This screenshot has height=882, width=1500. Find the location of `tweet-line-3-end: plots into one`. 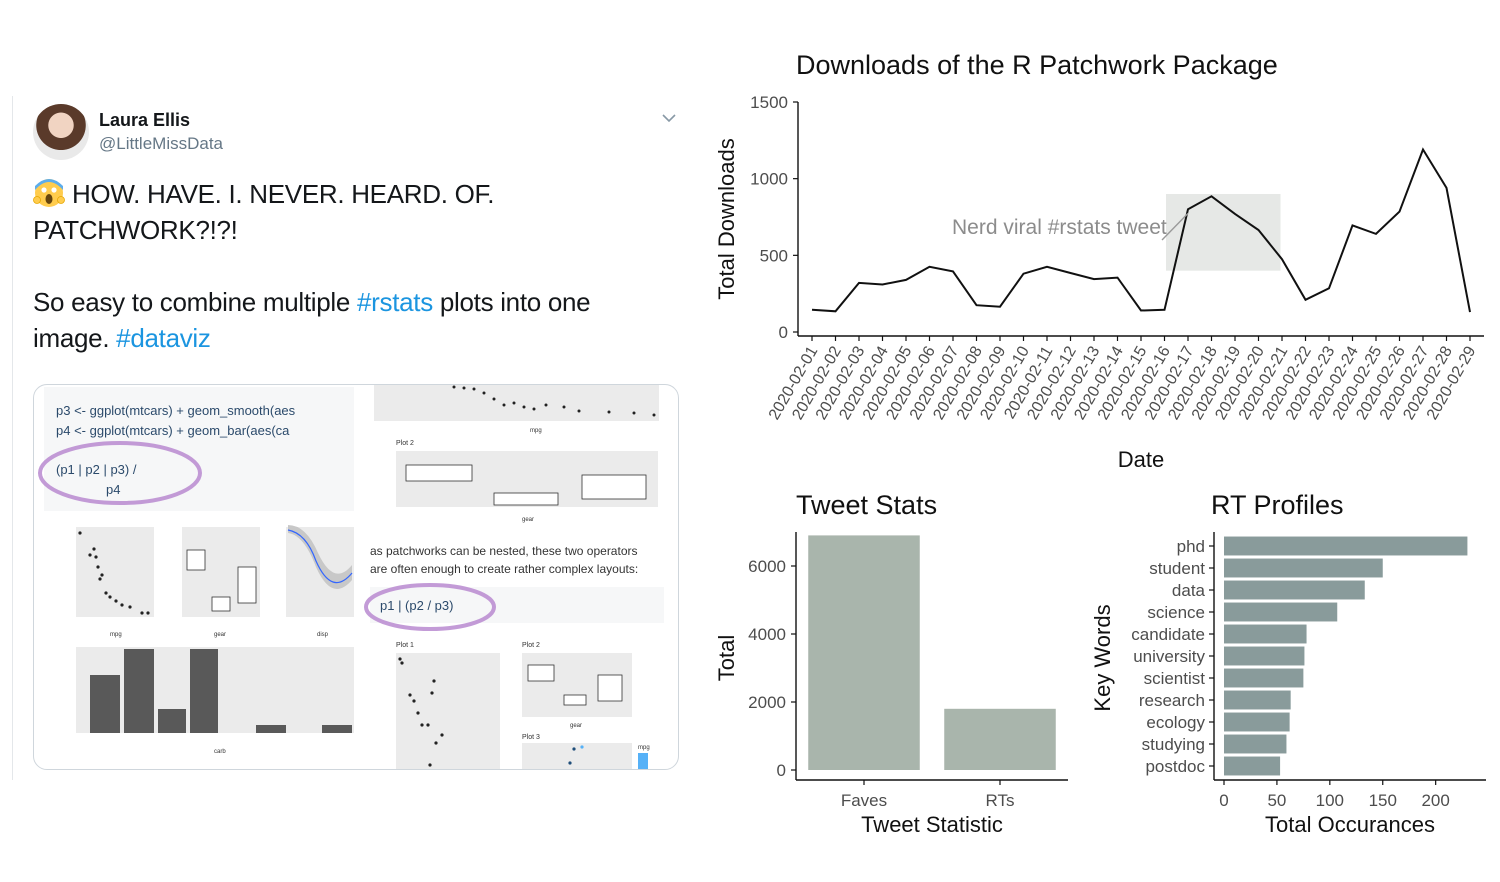

tweet-line-3-end: plots into one is located at coordinates (511, 302).